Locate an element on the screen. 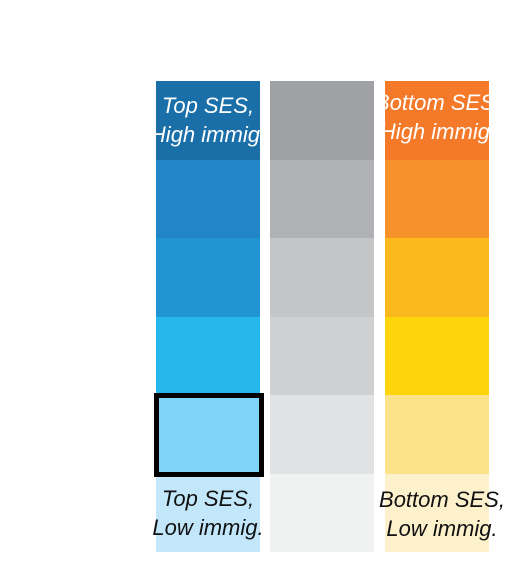  label-top-ses-high-immig: Top SES, High immig. is located at coordinates (208, 120).